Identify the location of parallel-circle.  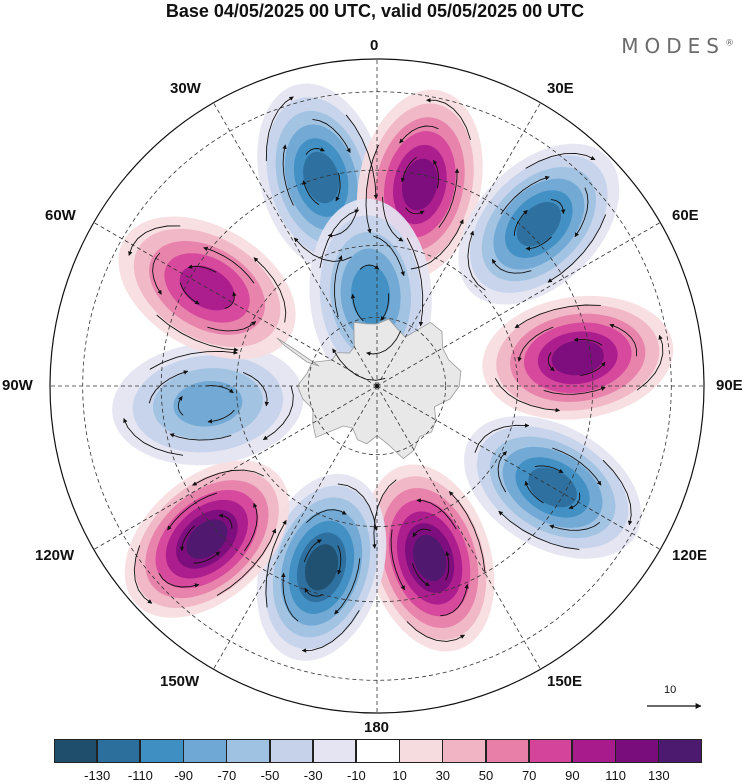
(377, 386).